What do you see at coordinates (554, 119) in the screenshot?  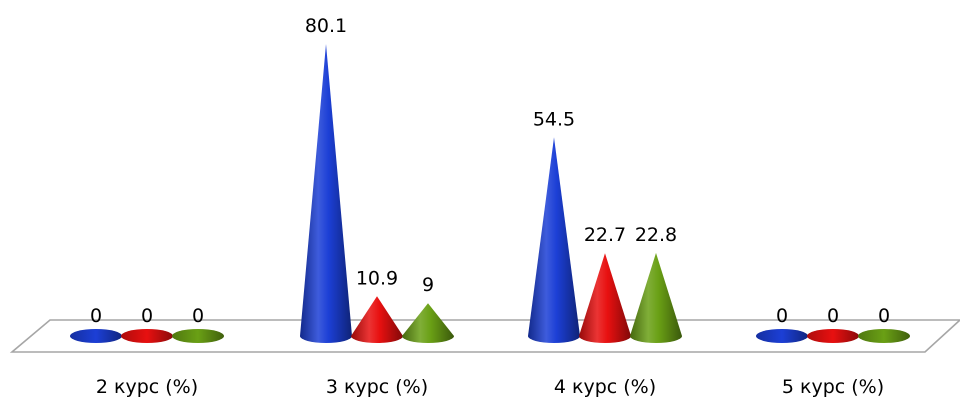 I see `data-label-s1-3: 54.5` at bounding box center [554, 119].